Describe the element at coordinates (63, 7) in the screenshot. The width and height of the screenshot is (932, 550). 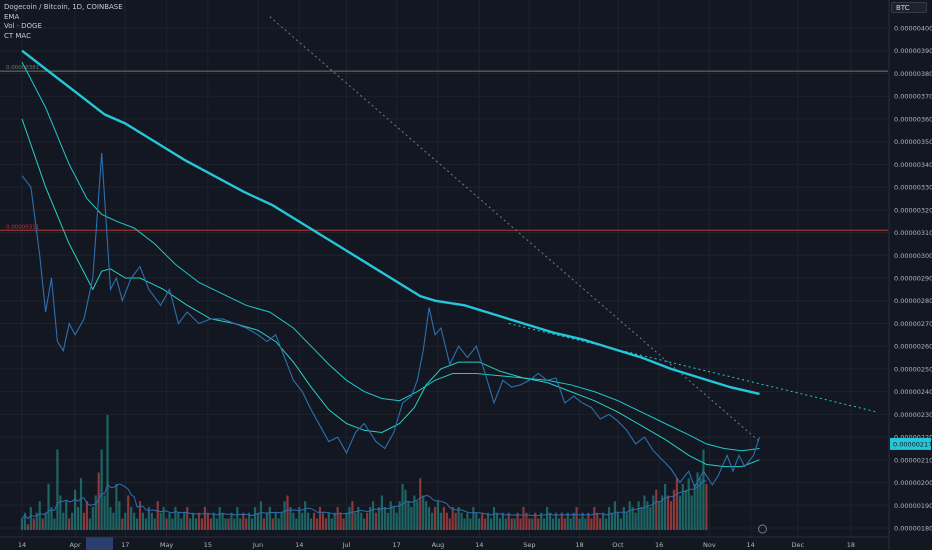
I see `legend-symbol: Dogecoin / Bitcoin, 1D, COINBASE` at that location.